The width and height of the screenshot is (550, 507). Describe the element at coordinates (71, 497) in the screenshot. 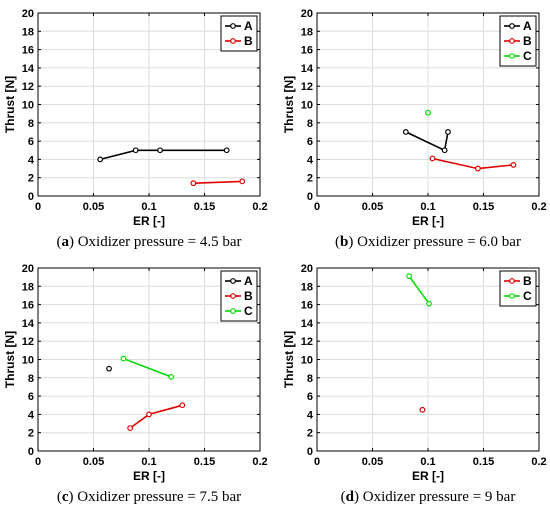

I see `caption-paren-close: )` at that location.